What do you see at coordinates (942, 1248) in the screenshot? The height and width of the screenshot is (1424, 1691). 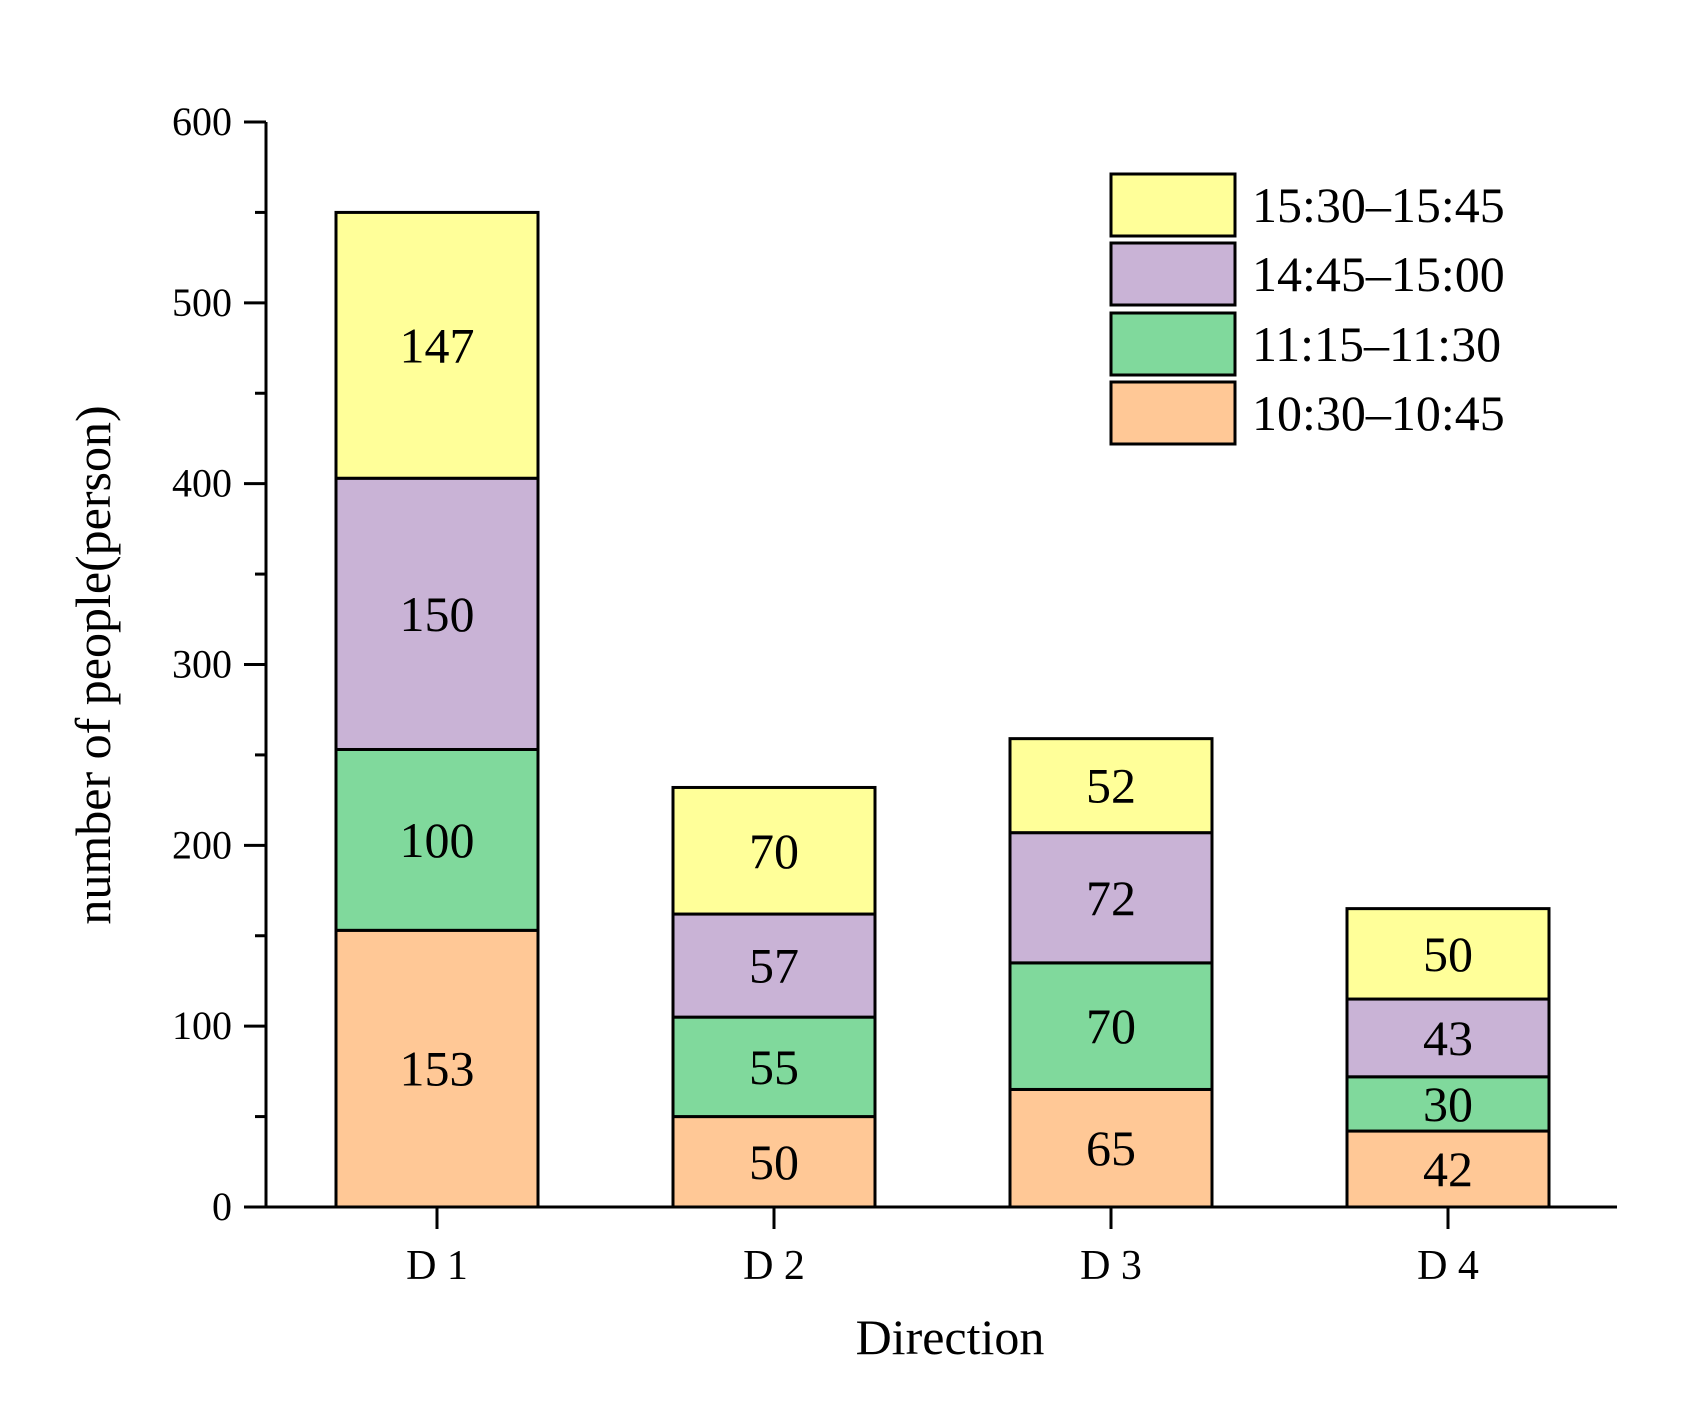 I see `x-axis-ticks: D 1 D 2 D 3 D 4` at bounding box center [942, 1248].